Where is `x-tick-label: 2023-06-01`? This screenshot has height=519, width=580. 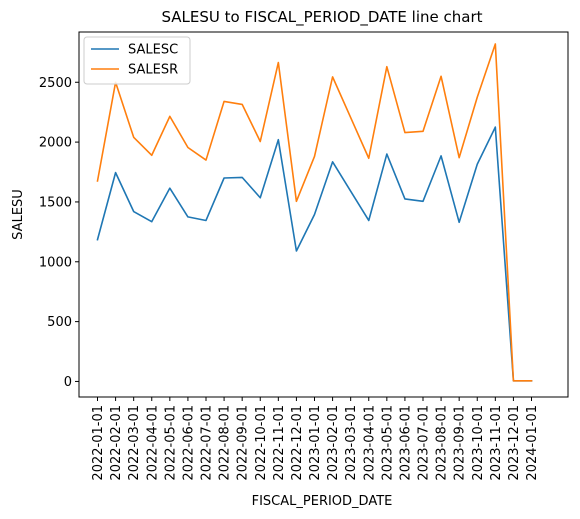
x-tick-label: 2023-06-01 is located at coordinates (405, 443).